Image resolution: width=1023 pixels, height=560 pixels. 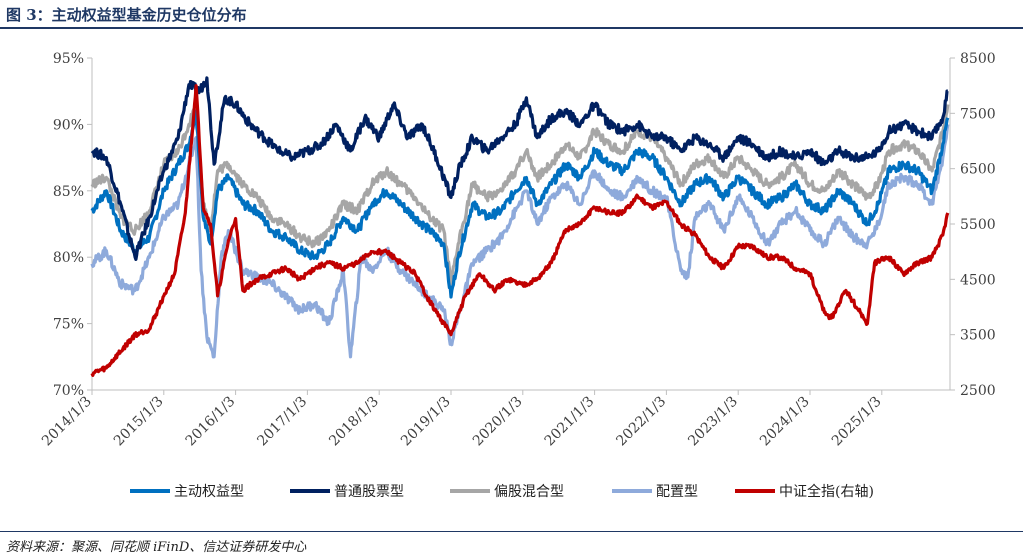 What do you see at coordinates (826, 491) in the screenshot?
I see `legend-label-4: 中证全指(右轴)` at bounding box center [826, 491].